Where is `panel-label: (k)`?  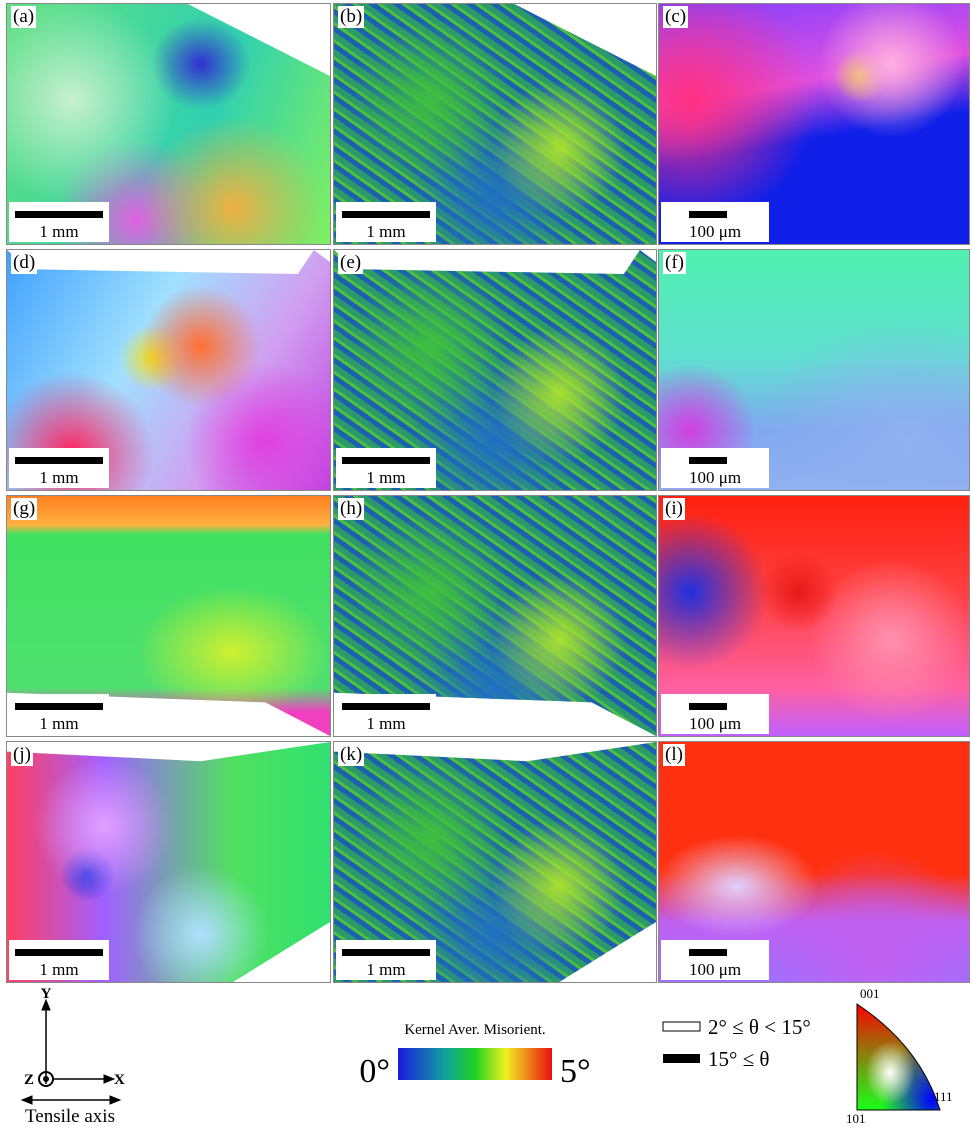
panel-label: (k) is located at coordinates (351, 755).